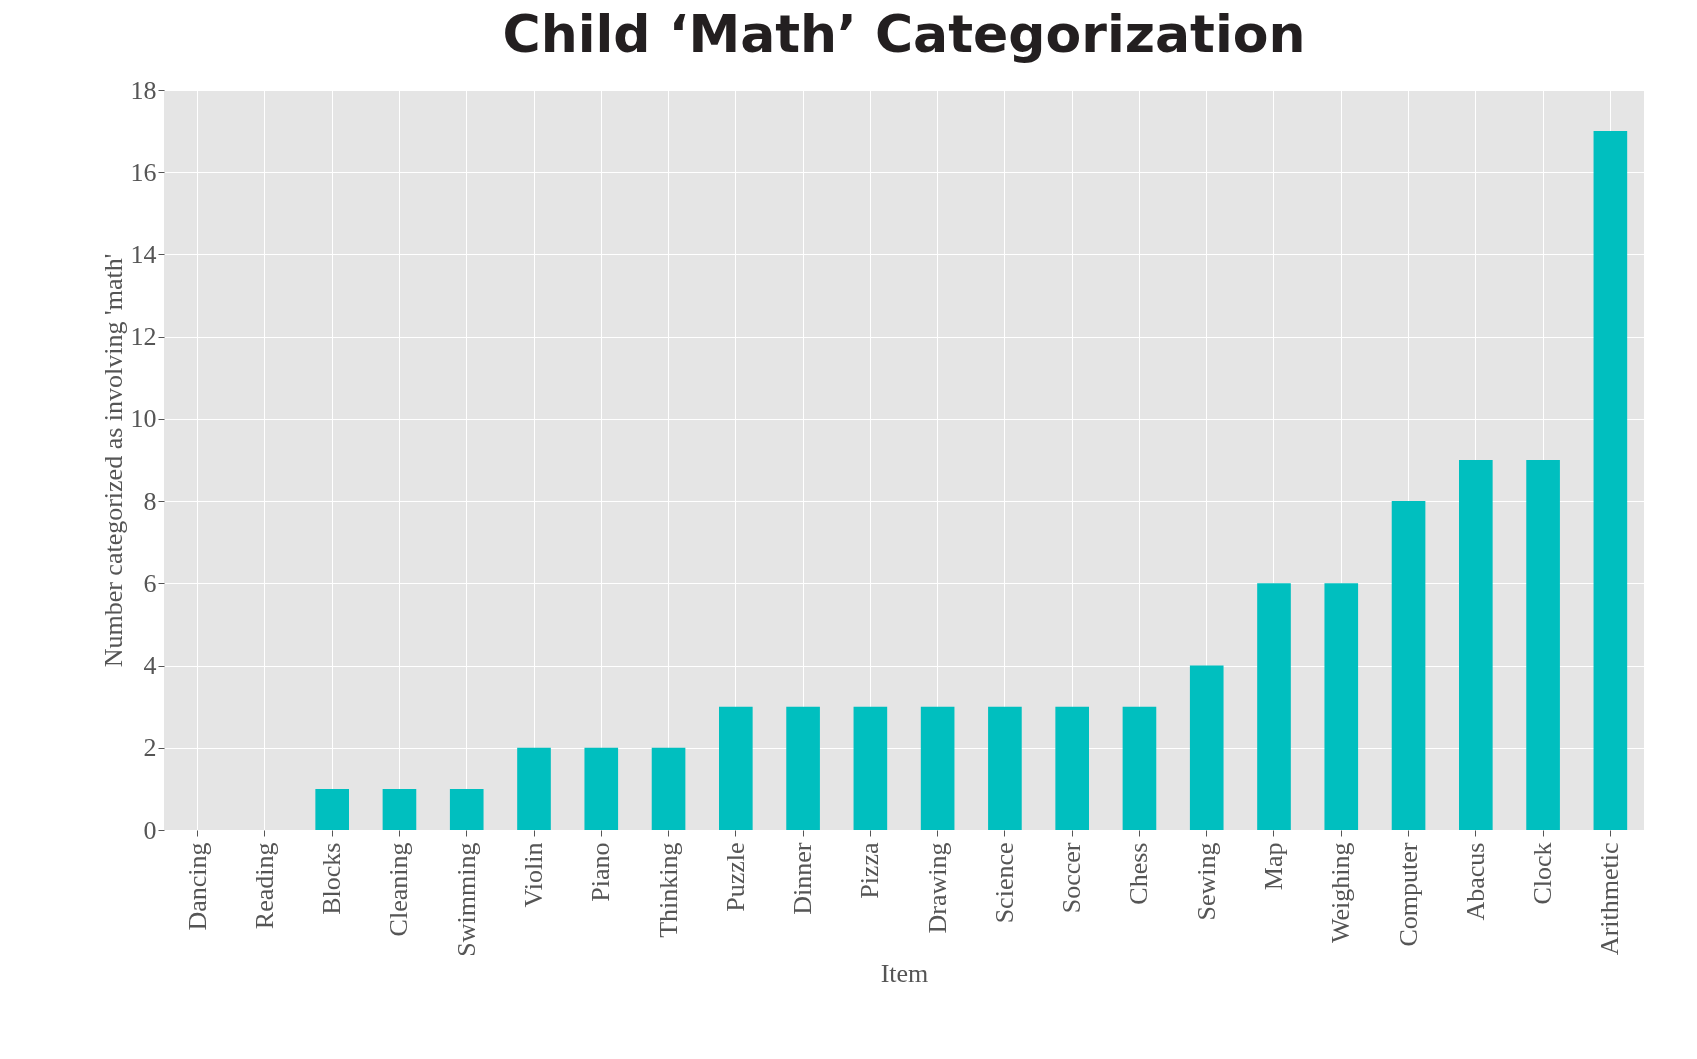  Describe the element at coordinates (1341, 892) in the screenshot. I see `x-tick-label: Weighing` at that location.